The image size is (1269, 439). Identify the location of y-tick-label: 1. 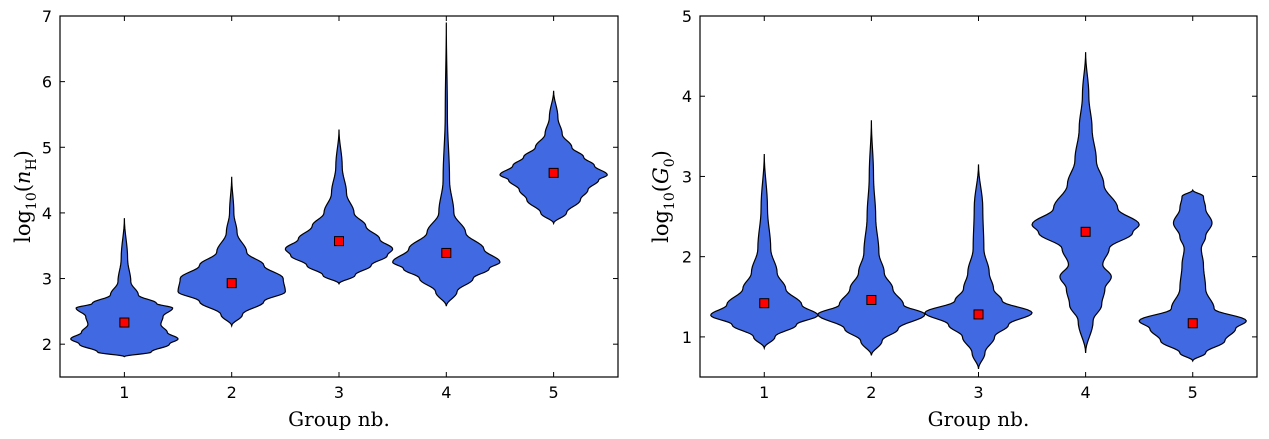
(687, 337).